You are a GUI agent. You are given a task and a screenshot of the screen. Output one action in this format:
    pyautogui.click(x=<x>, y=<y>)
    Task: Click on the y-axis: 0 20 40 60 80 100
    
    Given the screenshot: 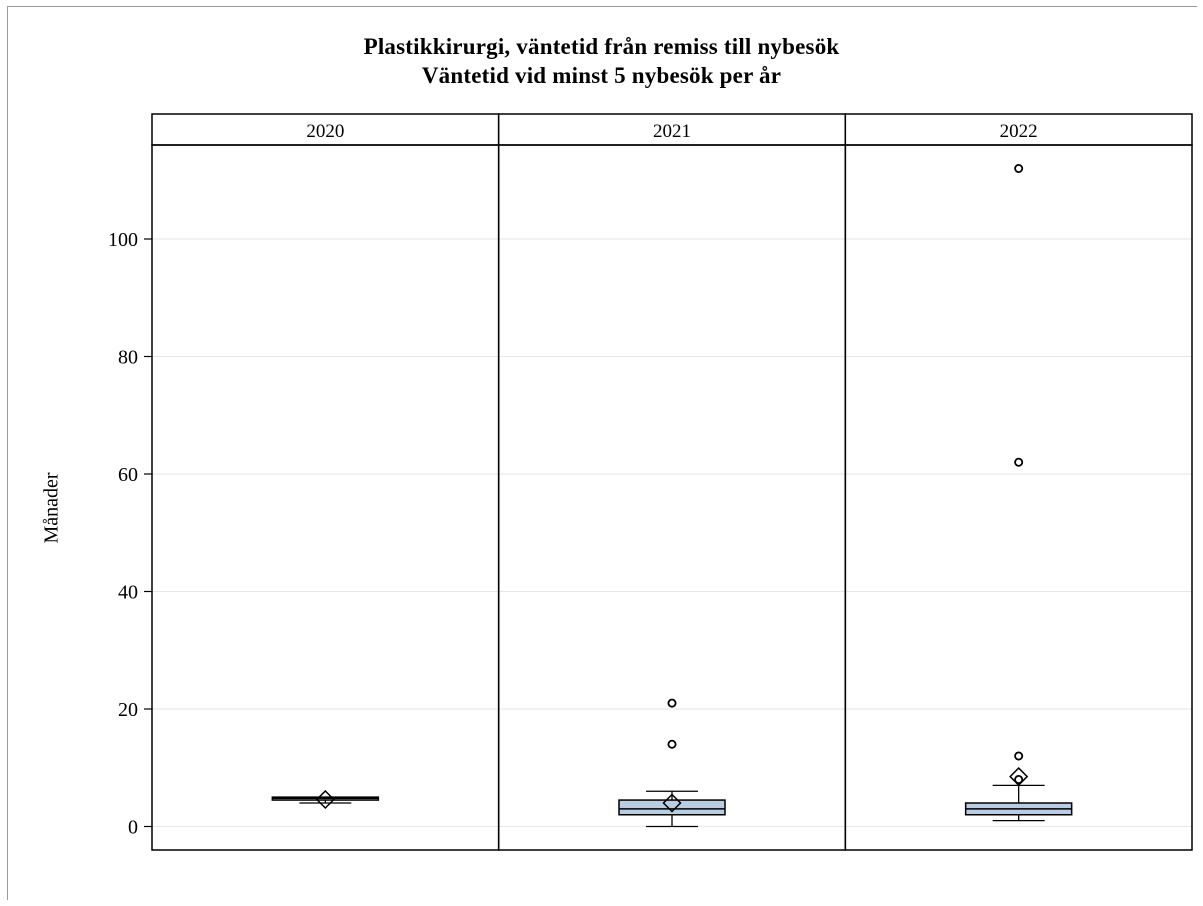 What is the action you would take?
    pyautogui.click(x=130, y=534)
    